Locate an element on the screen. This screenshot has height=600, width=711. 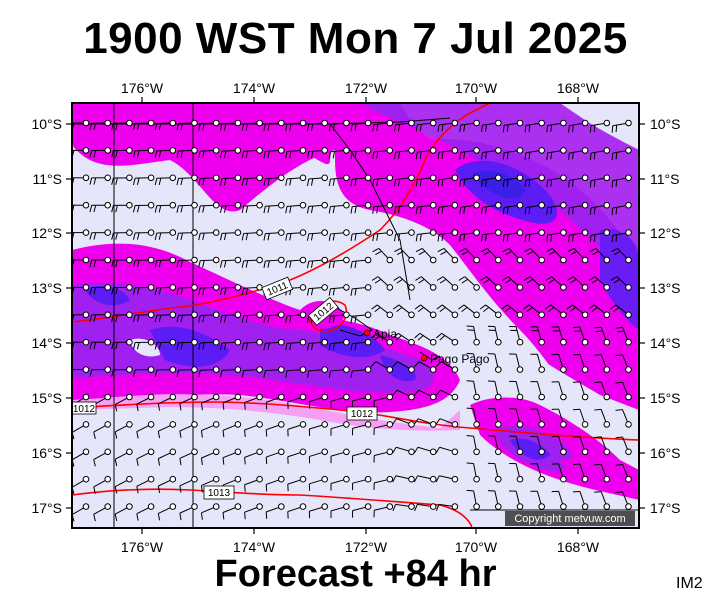
lat-label-right: 10°S is located at coordinates (665, 124).